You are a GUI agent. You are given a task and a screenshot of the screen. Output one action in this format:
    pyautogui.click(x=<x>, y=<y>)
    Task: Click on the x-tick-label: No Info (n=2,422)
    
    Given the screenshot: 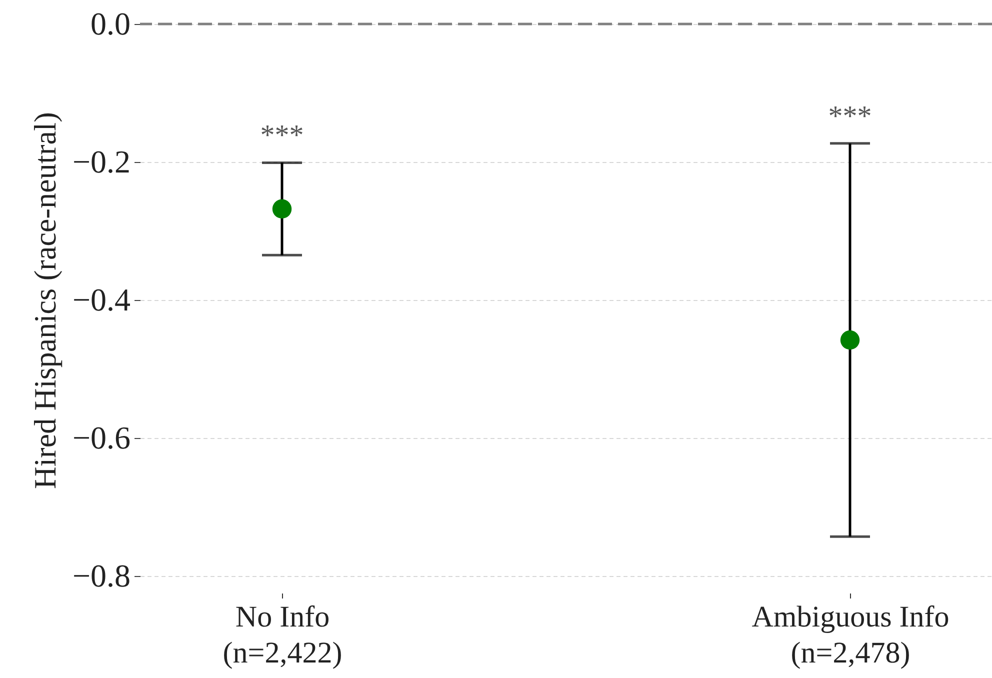 What is the action you would take?
    pyautogui.click(x=282, y=635)
    